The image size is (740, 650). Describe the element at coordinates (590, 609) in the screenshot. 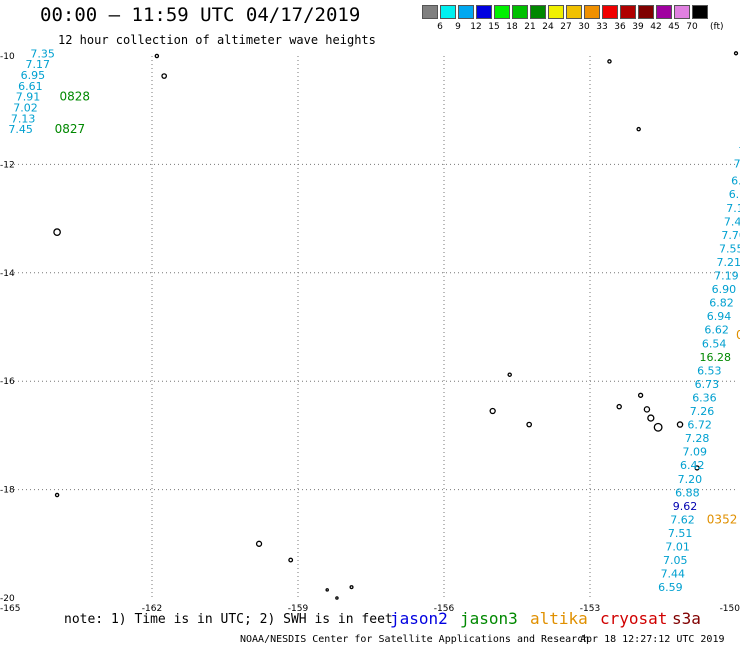

I see `lon-tick-label: -153` at that location.